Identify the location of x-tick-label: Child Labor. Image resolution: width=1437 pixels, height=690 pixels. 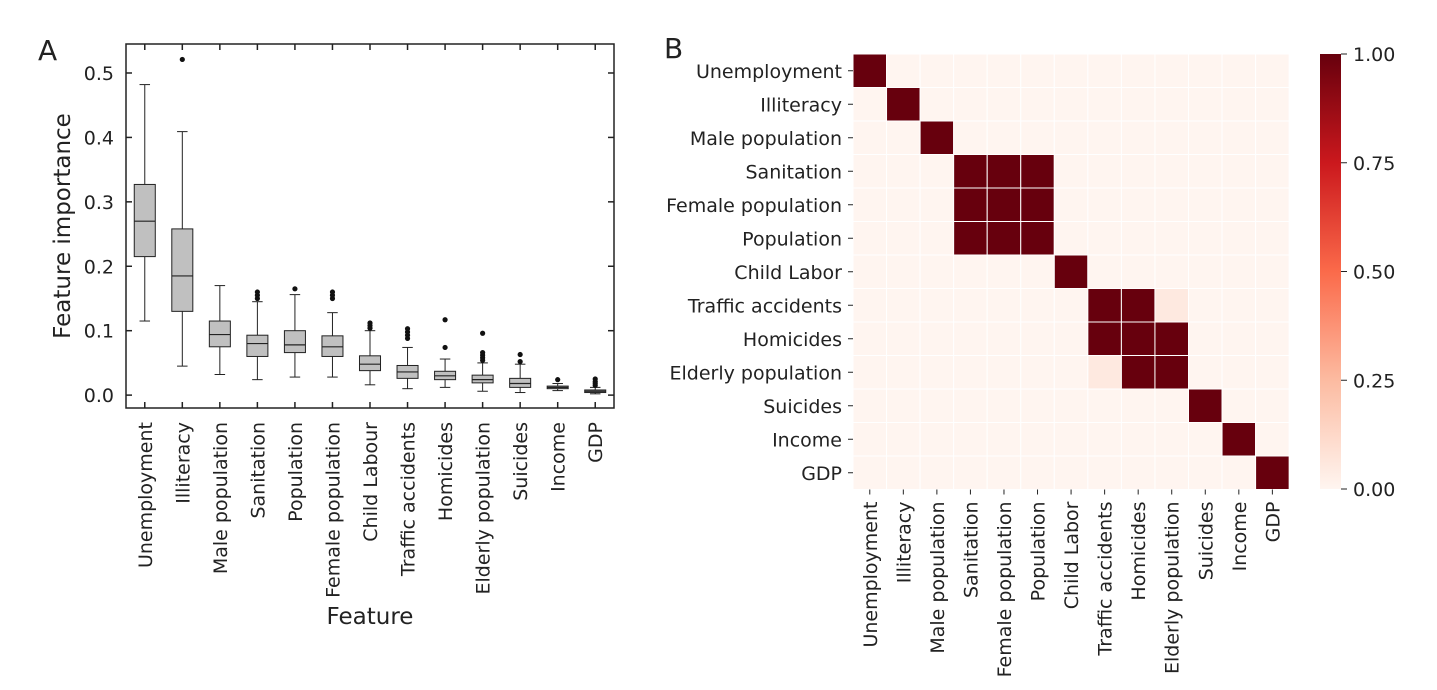
(1072, 555).